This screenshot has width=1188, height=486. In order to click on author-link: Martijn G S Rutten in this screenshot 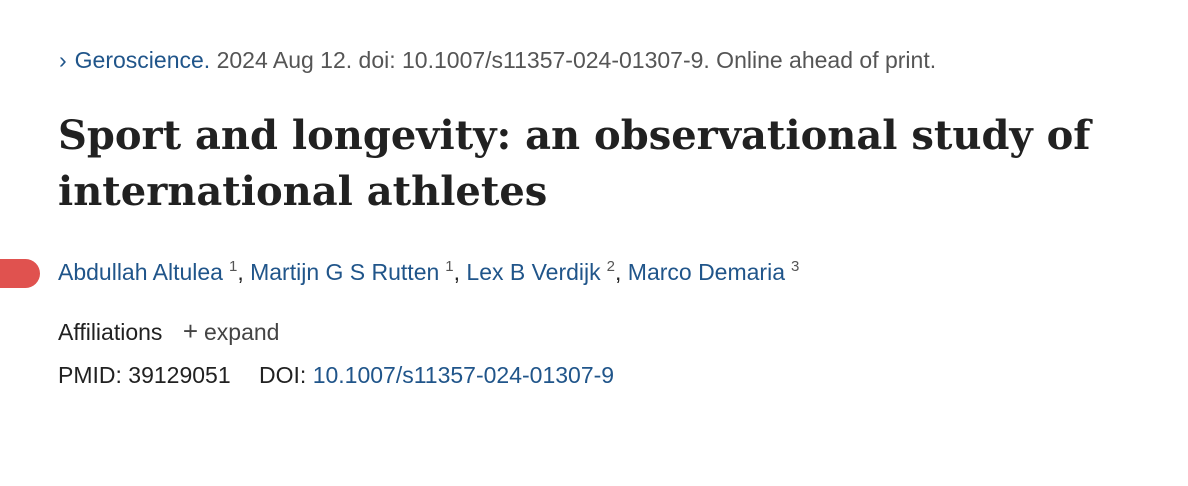, I will do `click(345, 272)`.